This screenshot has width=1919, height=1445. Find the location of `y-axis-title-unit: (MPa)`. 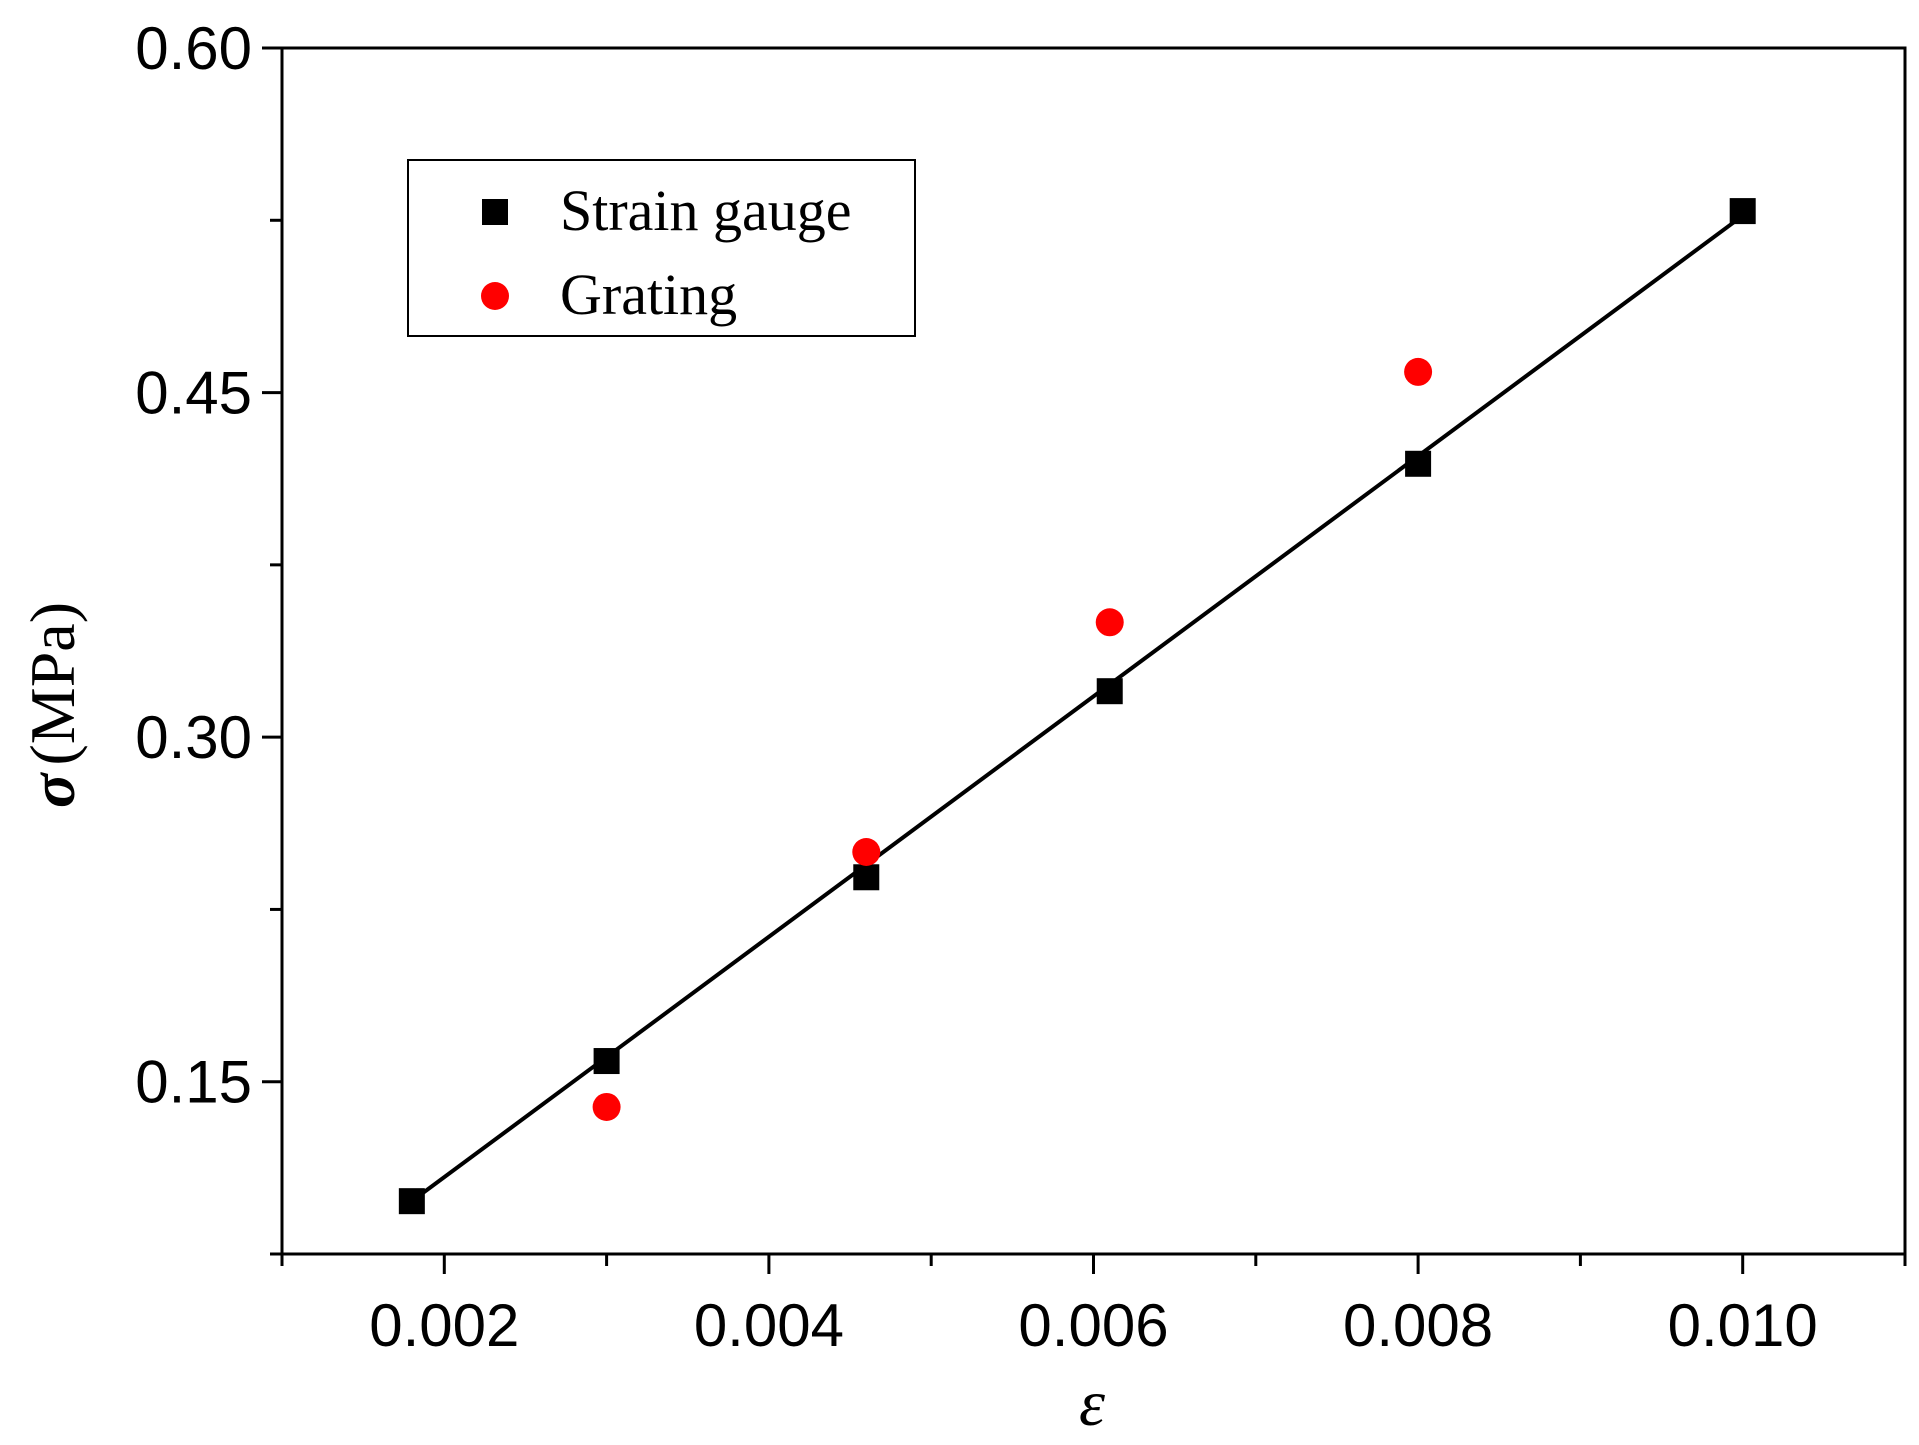

y-axis-title-unit: (MPa) is located at coordinates (52, 684).